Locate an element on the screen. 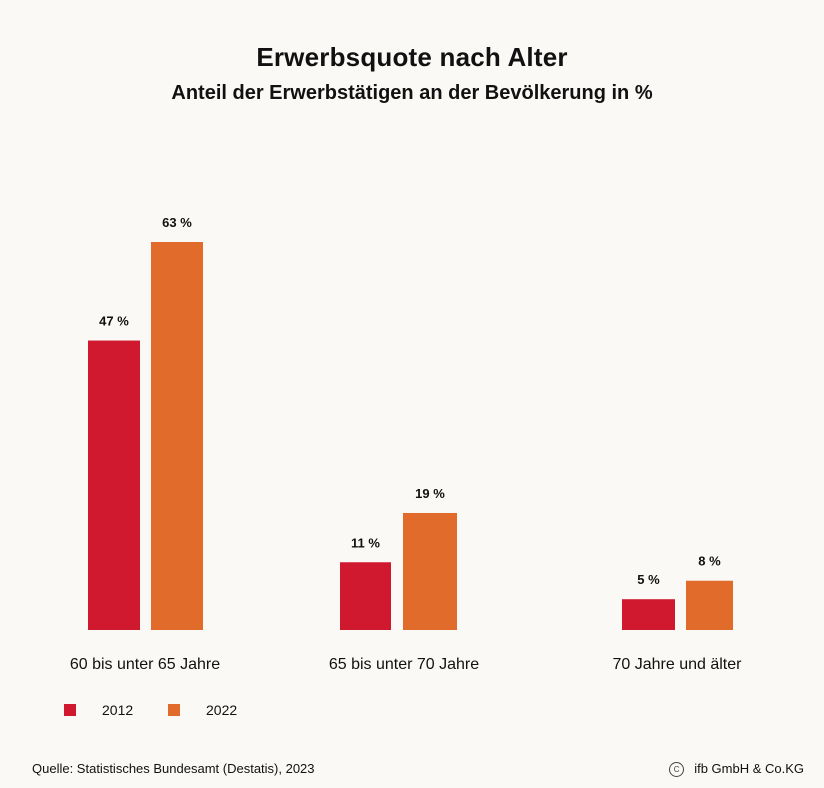  legend-swatch-2022 is located at coordinates (174, 710).